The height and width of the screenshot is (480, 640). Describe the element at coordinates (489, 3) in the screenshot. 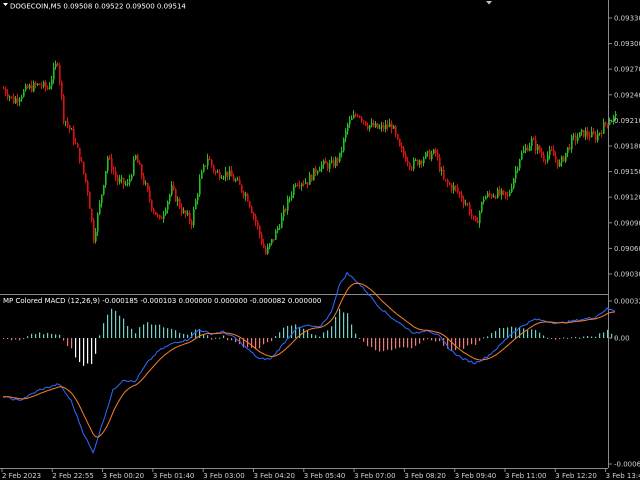

I see `shift-marker-icon` at that location.